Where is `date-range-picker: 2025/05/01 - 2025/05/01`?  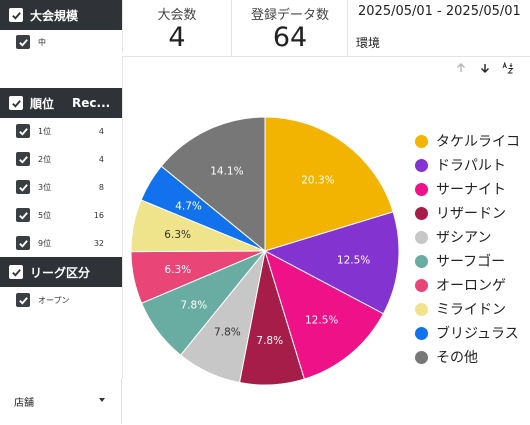
date-range-picker: 2025/05/01 - 2025/05/01 is located at coordinates (439, 11).